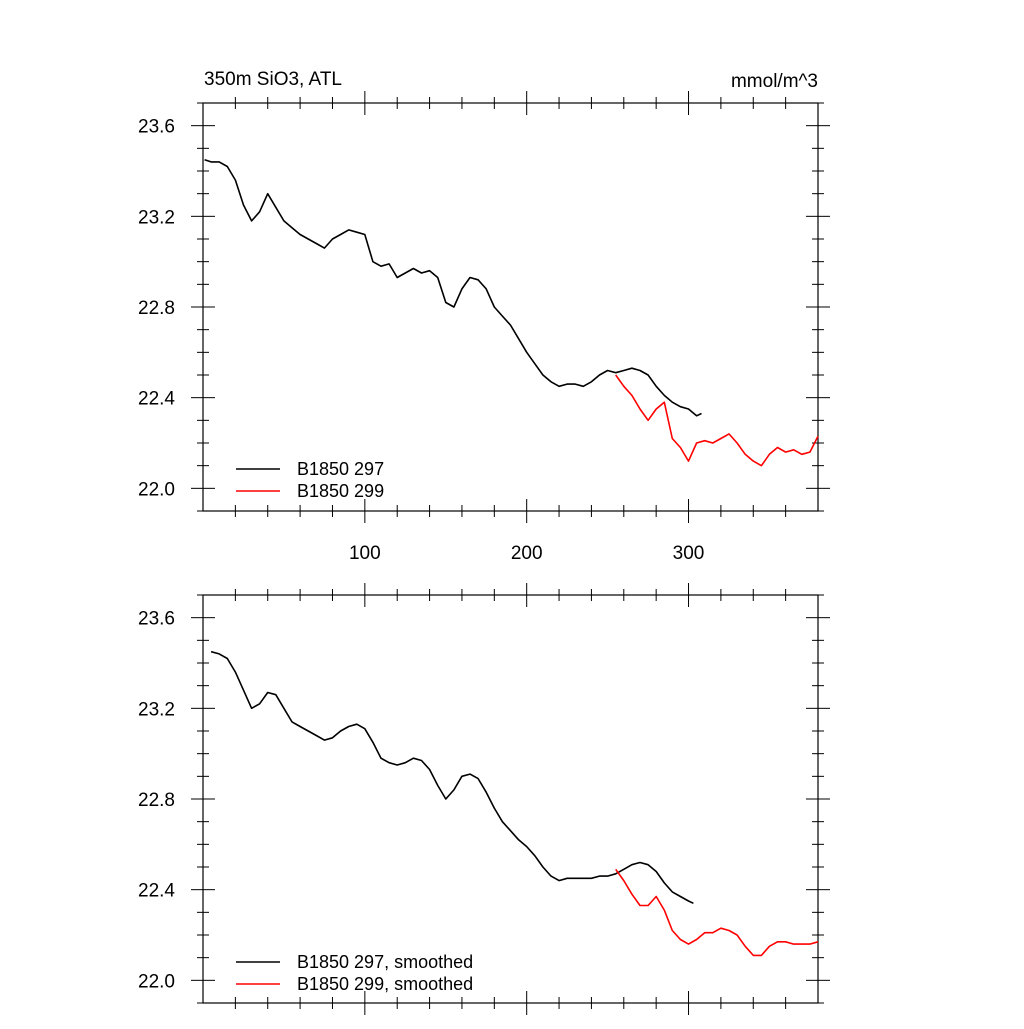 The width and height of the screenshot is (1024, 1029). I want to click on chart-title-left: 350m SiO3, ATL, so click(273, 79).